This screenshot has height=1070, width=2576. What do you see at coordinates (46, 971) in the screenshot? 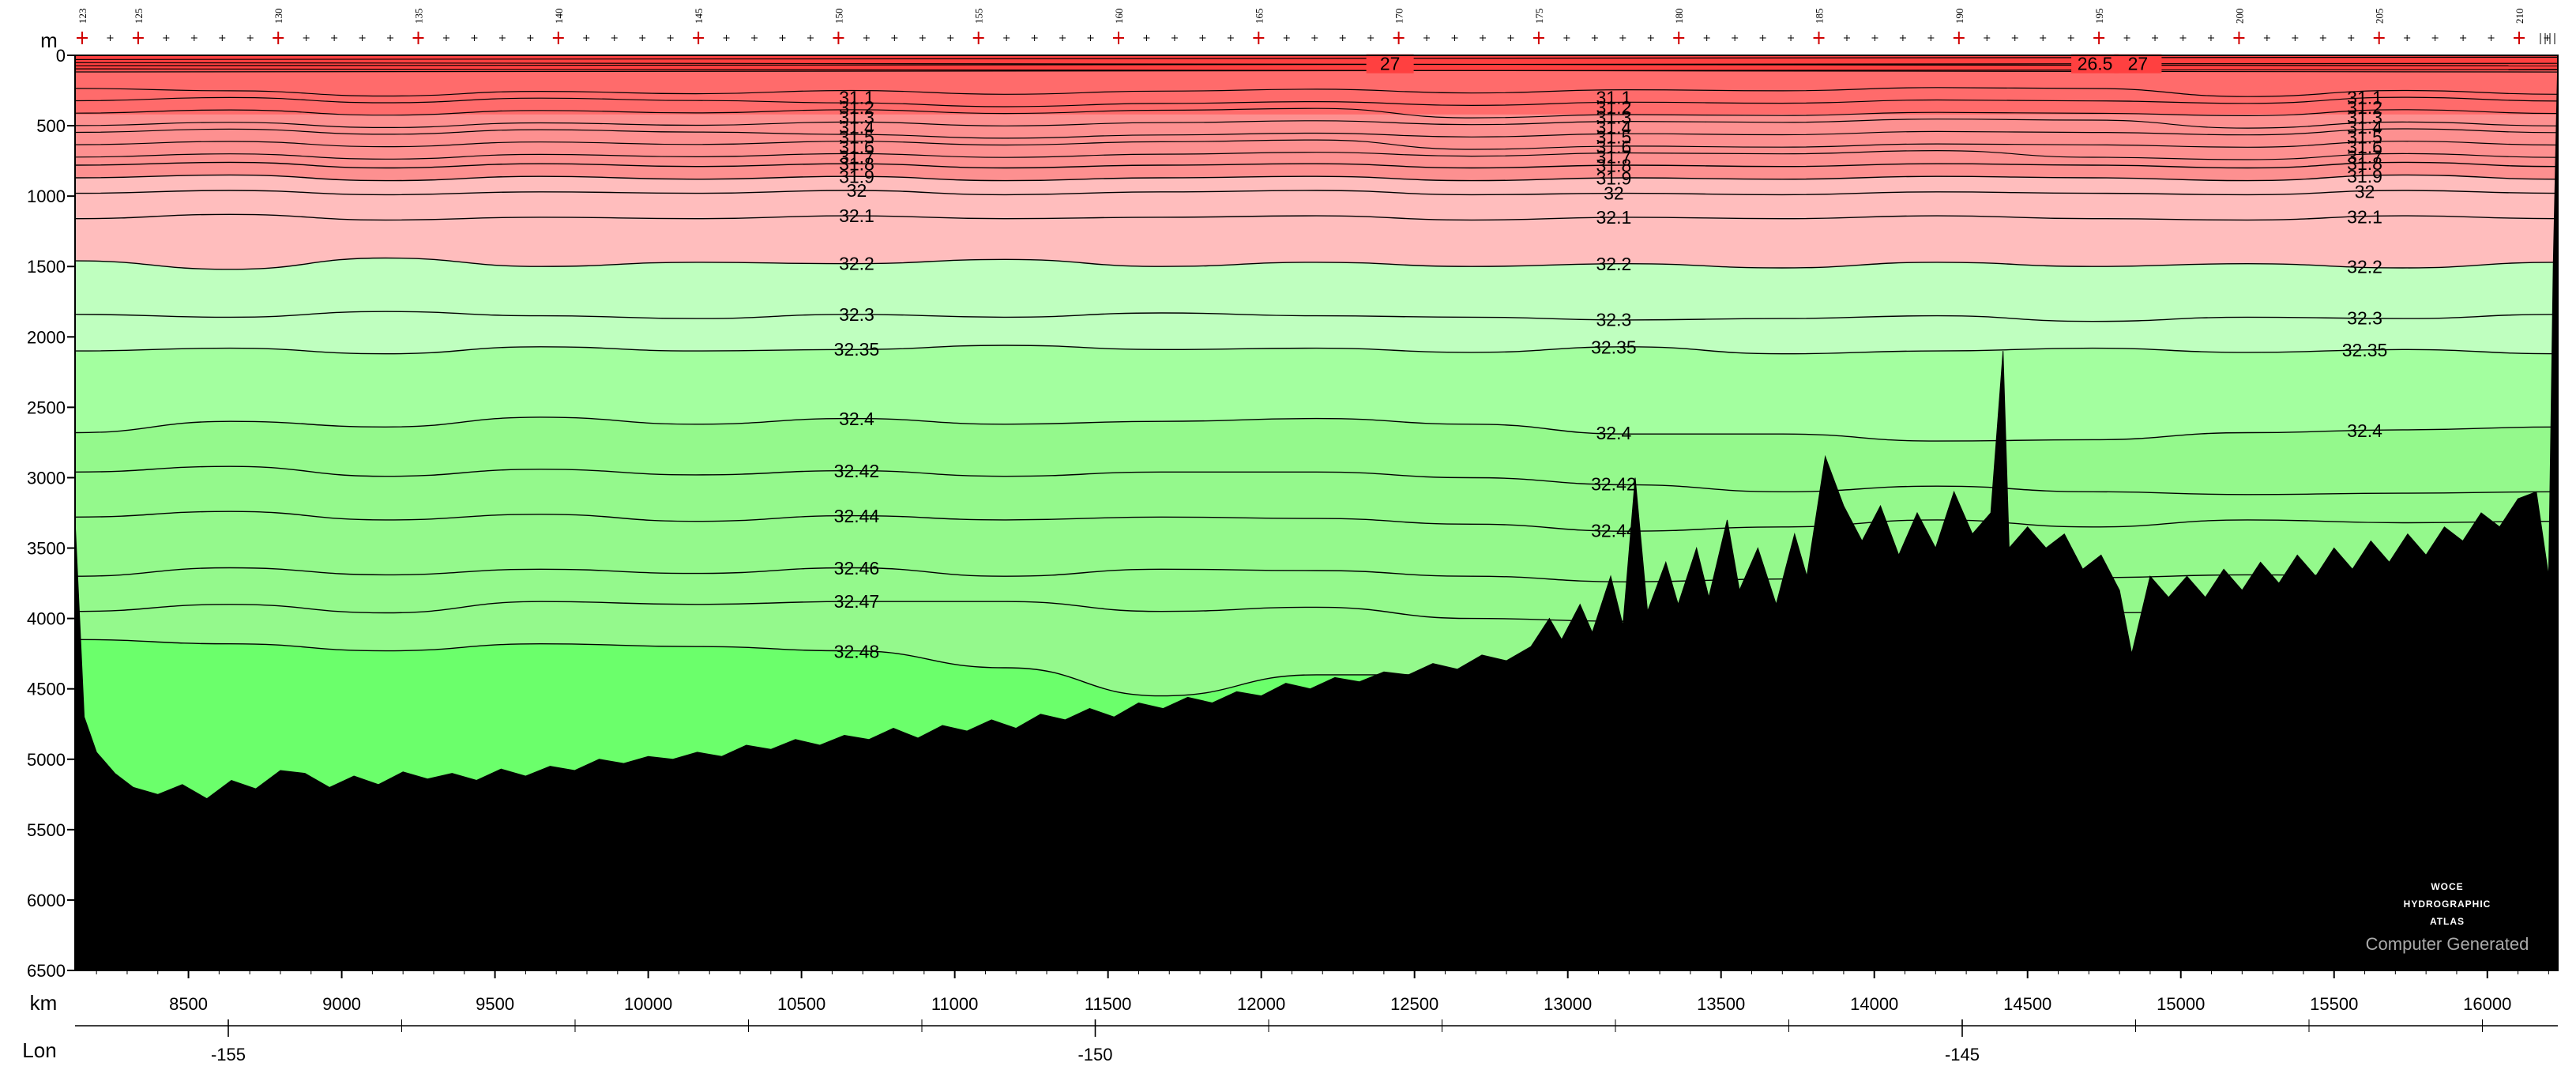
I see `depth-tick-label: 6500` at bounding box center [46, 971].